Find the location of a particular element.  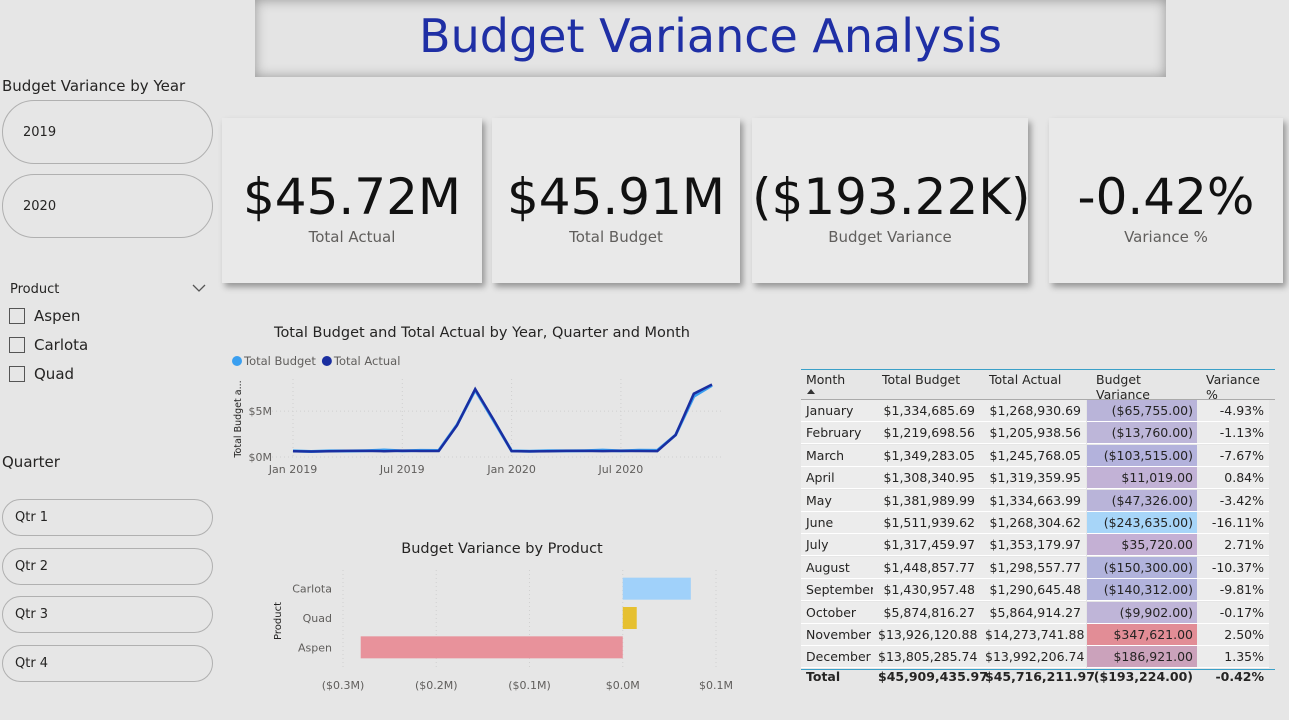

table-cell: ($47,326.00) is located at coordinates (1142, 500).